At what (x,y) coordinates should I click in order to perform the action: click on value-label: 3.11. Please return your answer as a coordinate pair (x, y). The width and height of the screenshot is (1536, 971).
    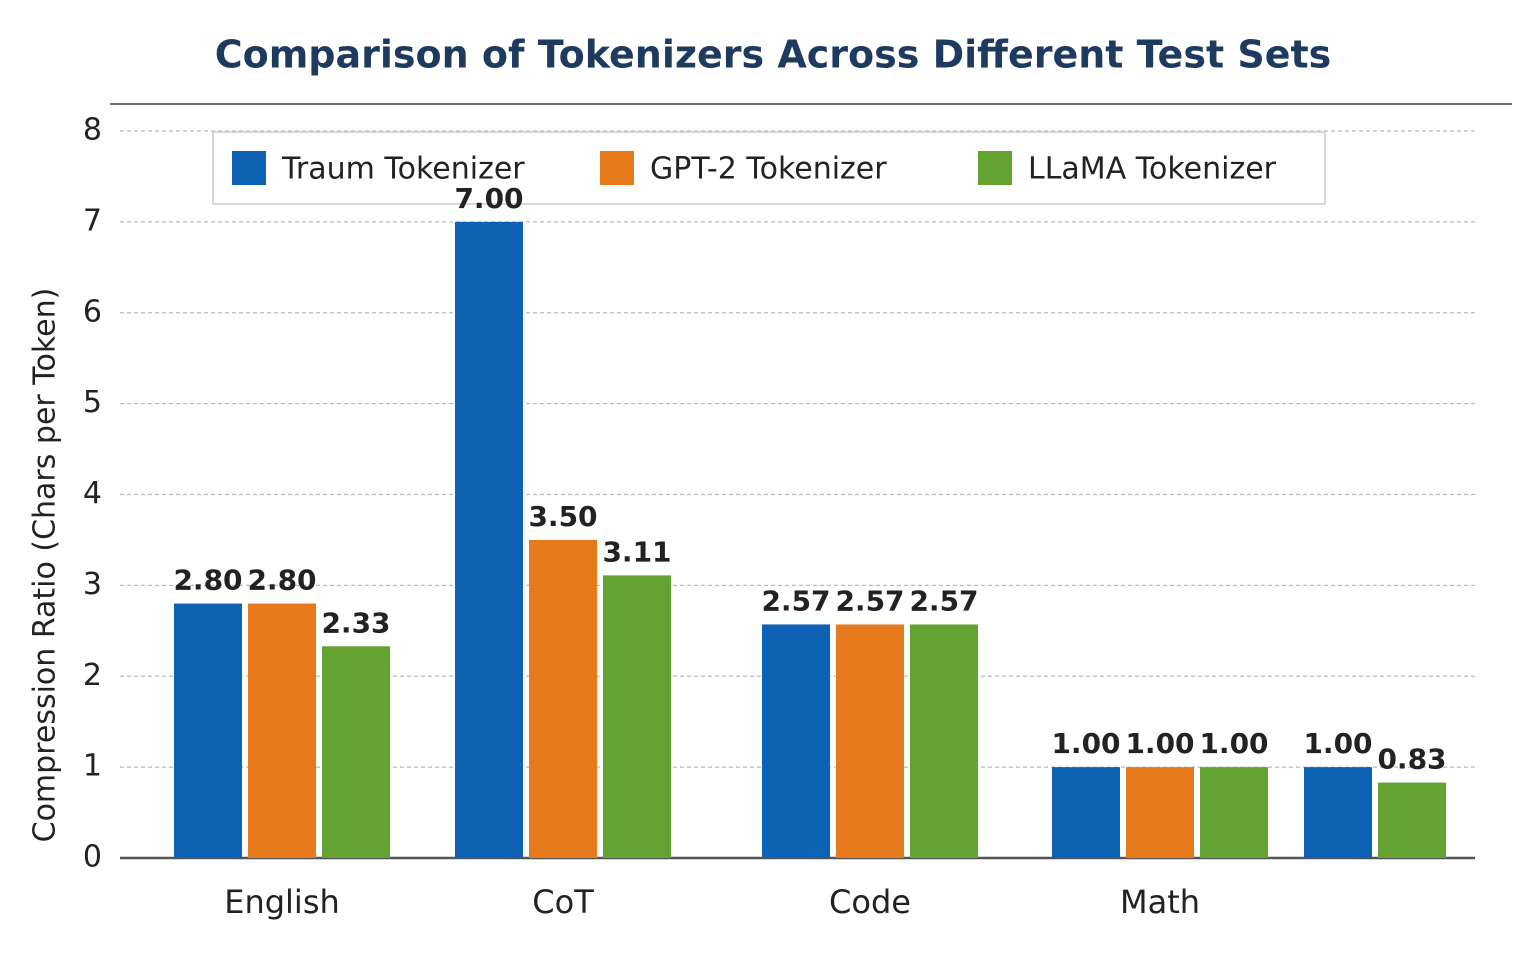
    Looking at the image, I should click on (636, 551).